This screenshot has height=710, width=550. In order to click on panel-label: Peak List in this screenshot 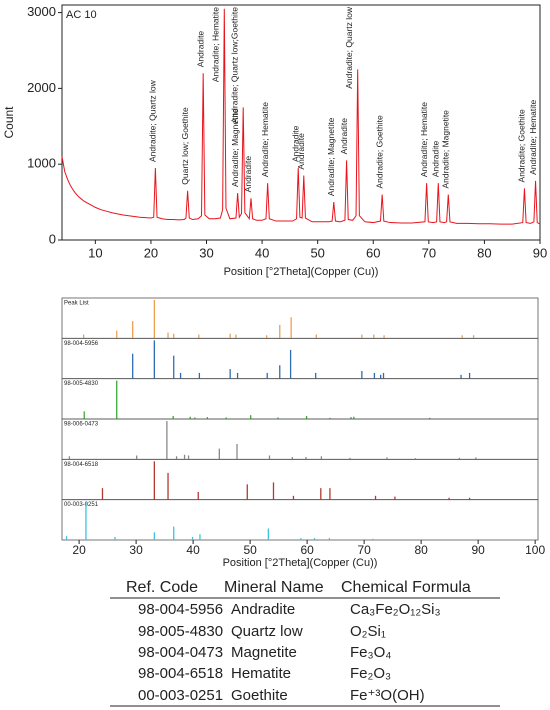, I will do `click(76, 304)`.